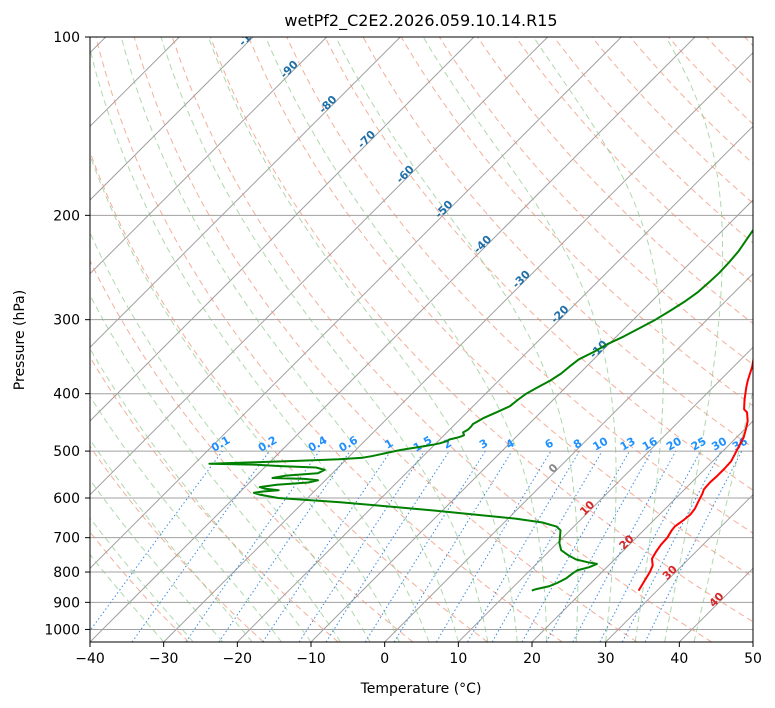  What do you see at coordinates (250, 34) in the screenshot?
I see `dry-adiabat-label: -100` at bounding box center [250, 34].